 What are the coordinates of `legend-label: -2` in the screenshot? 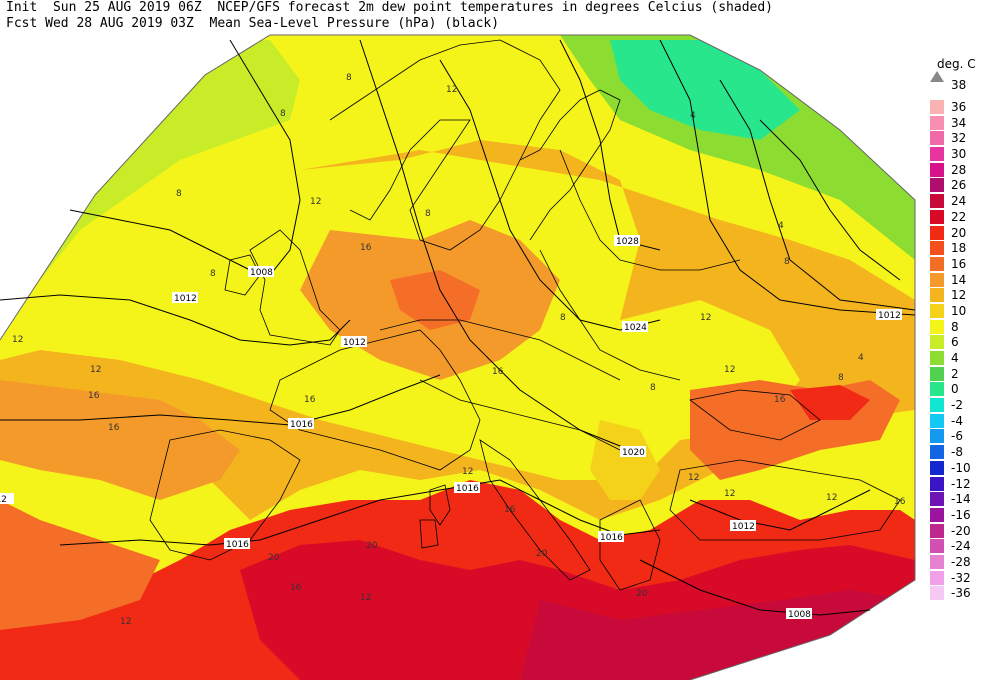 It's located at (957, 405).